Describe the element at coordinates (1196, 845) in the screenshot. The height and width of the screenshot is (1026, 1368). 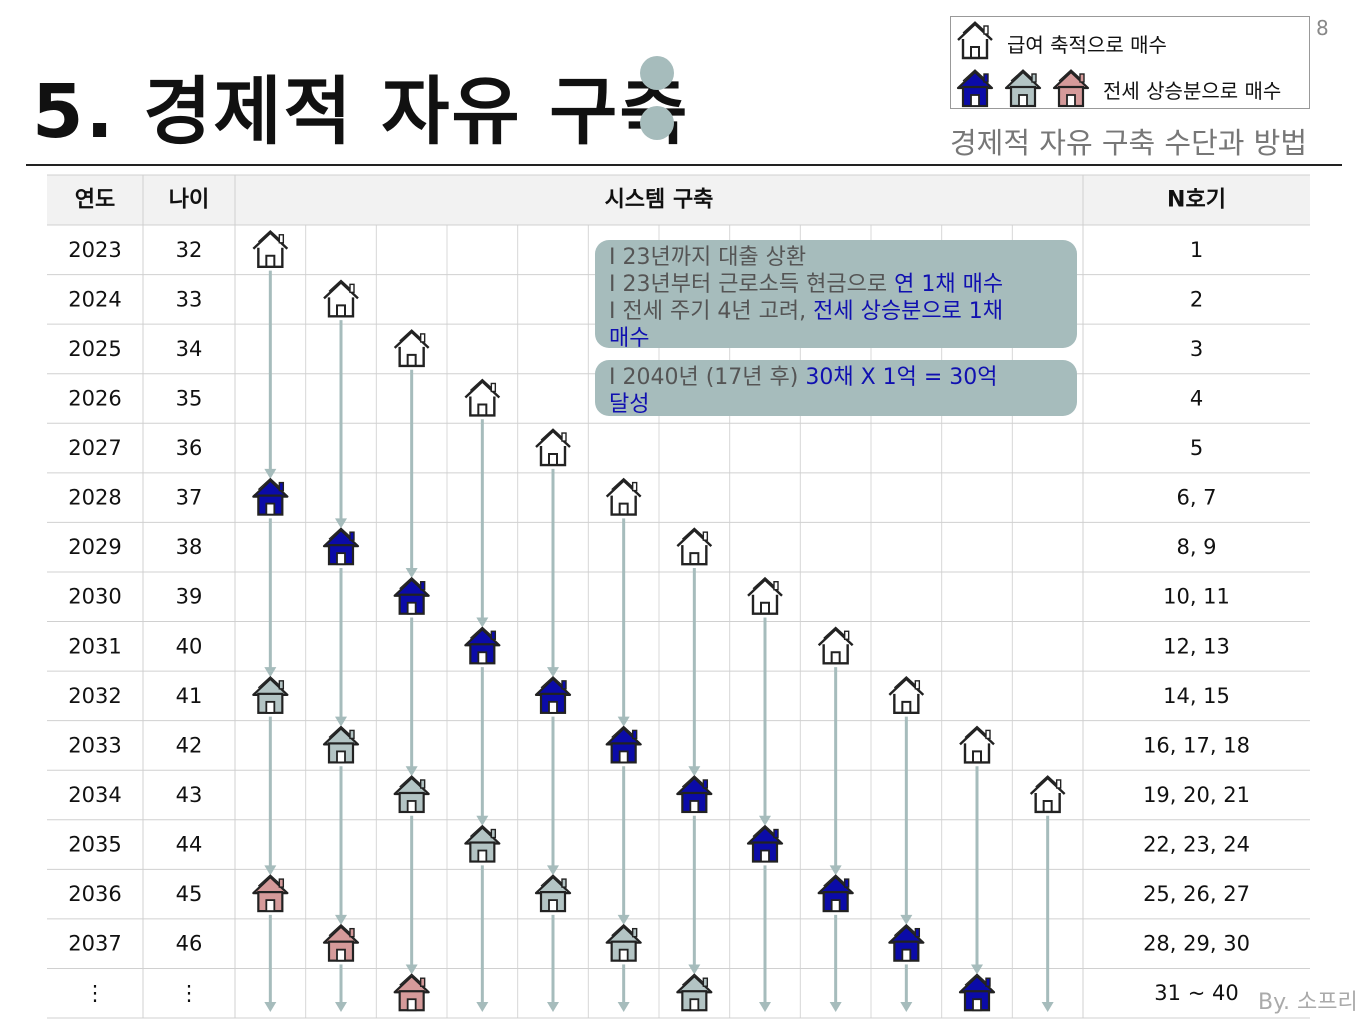
I see `cell-count: 22, 23, 24` at that location.